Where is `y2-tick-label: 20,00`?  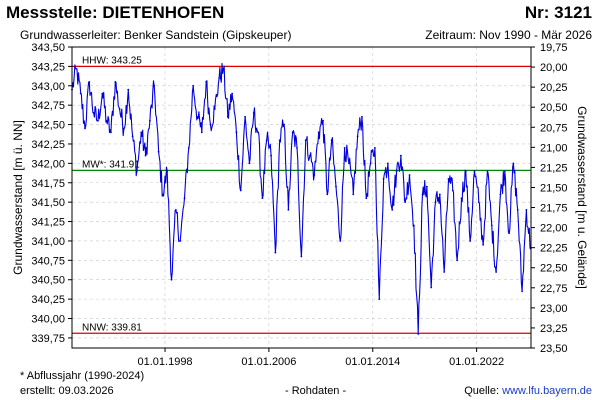
y2-tick-label: 20,00 is located at coordinates (554, 68).